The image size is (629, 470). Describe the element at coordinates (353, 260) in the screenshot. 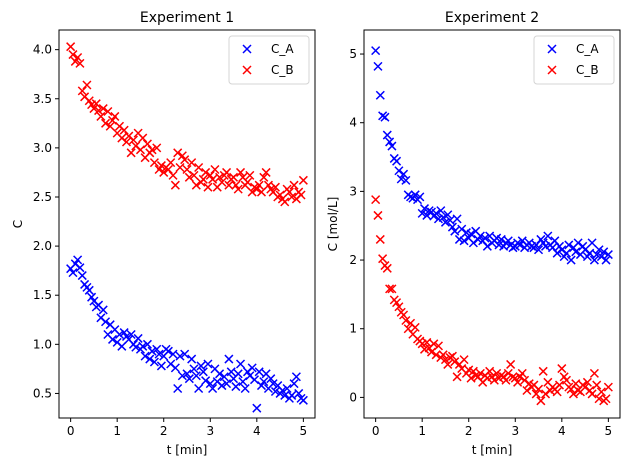

I see `y-tick-label: 2` at that location.